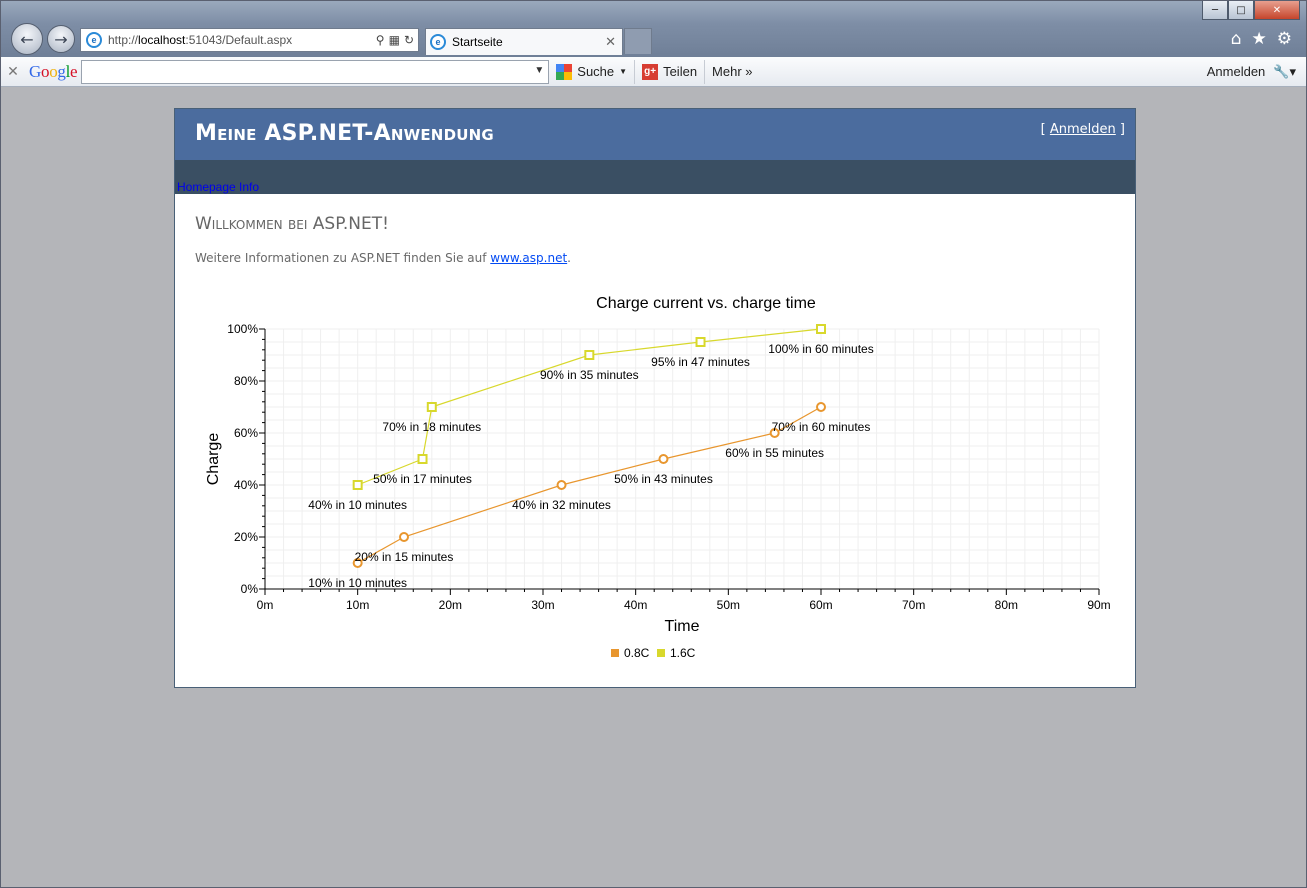 The image size is (1307, 888). I want to click on close-window-button: ✕, so click(1277, 10).